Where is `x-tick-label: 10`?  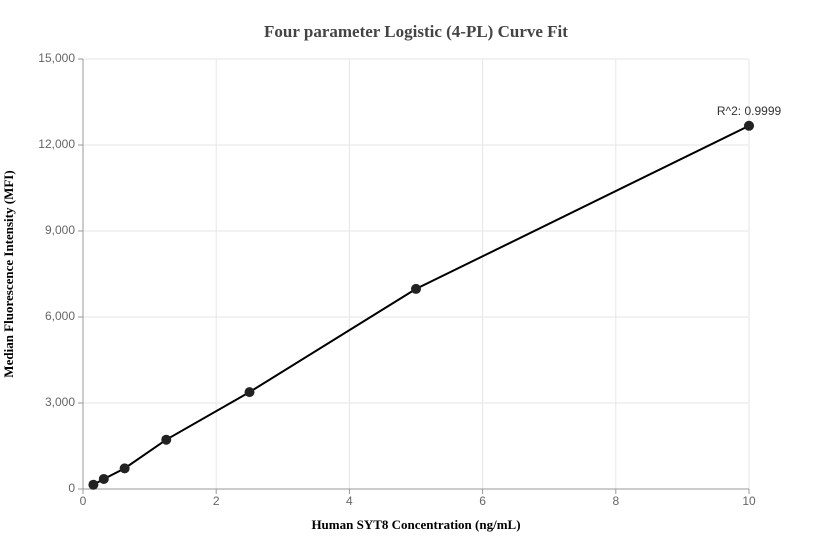 x-tick-label: 10 is located at coordinates (749, 501).